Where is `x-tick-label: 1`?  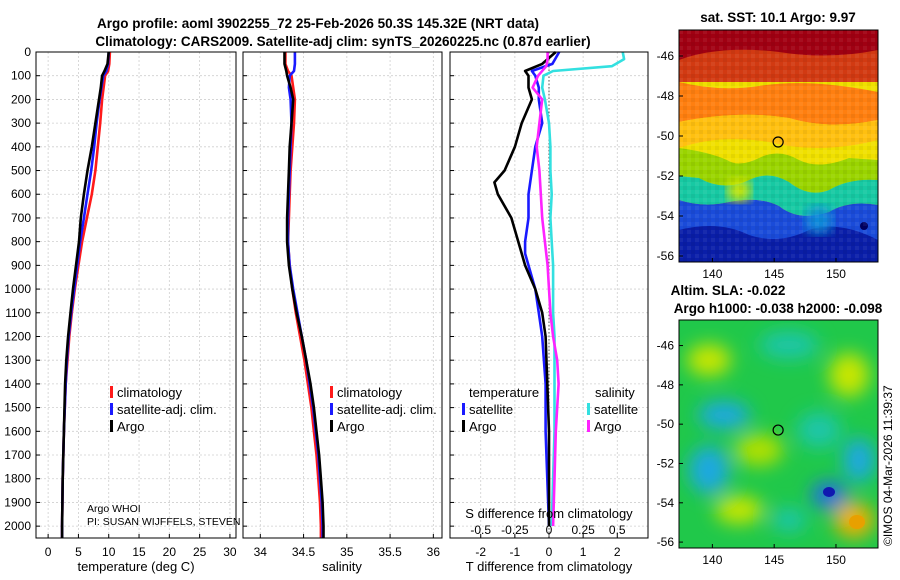
x-tick-label: 1 is located at coordinates (583, 552).